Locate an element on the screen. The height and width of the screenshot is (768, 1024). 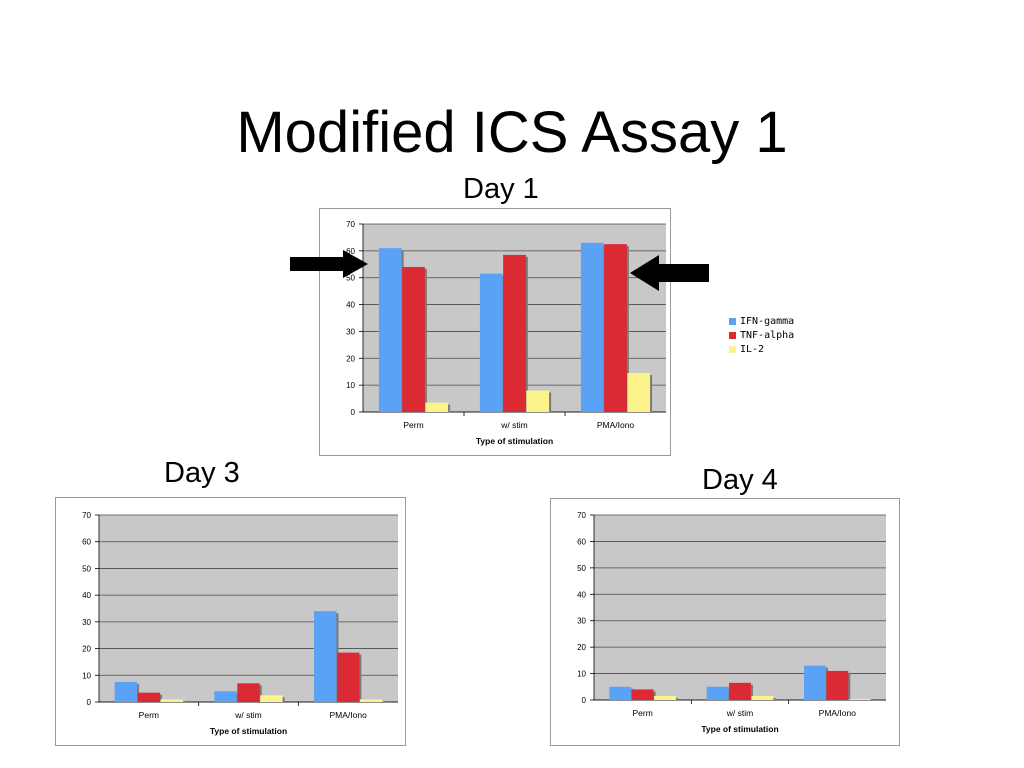
legend-item-il-2: IL-2 is located at coordinates (761, 349).